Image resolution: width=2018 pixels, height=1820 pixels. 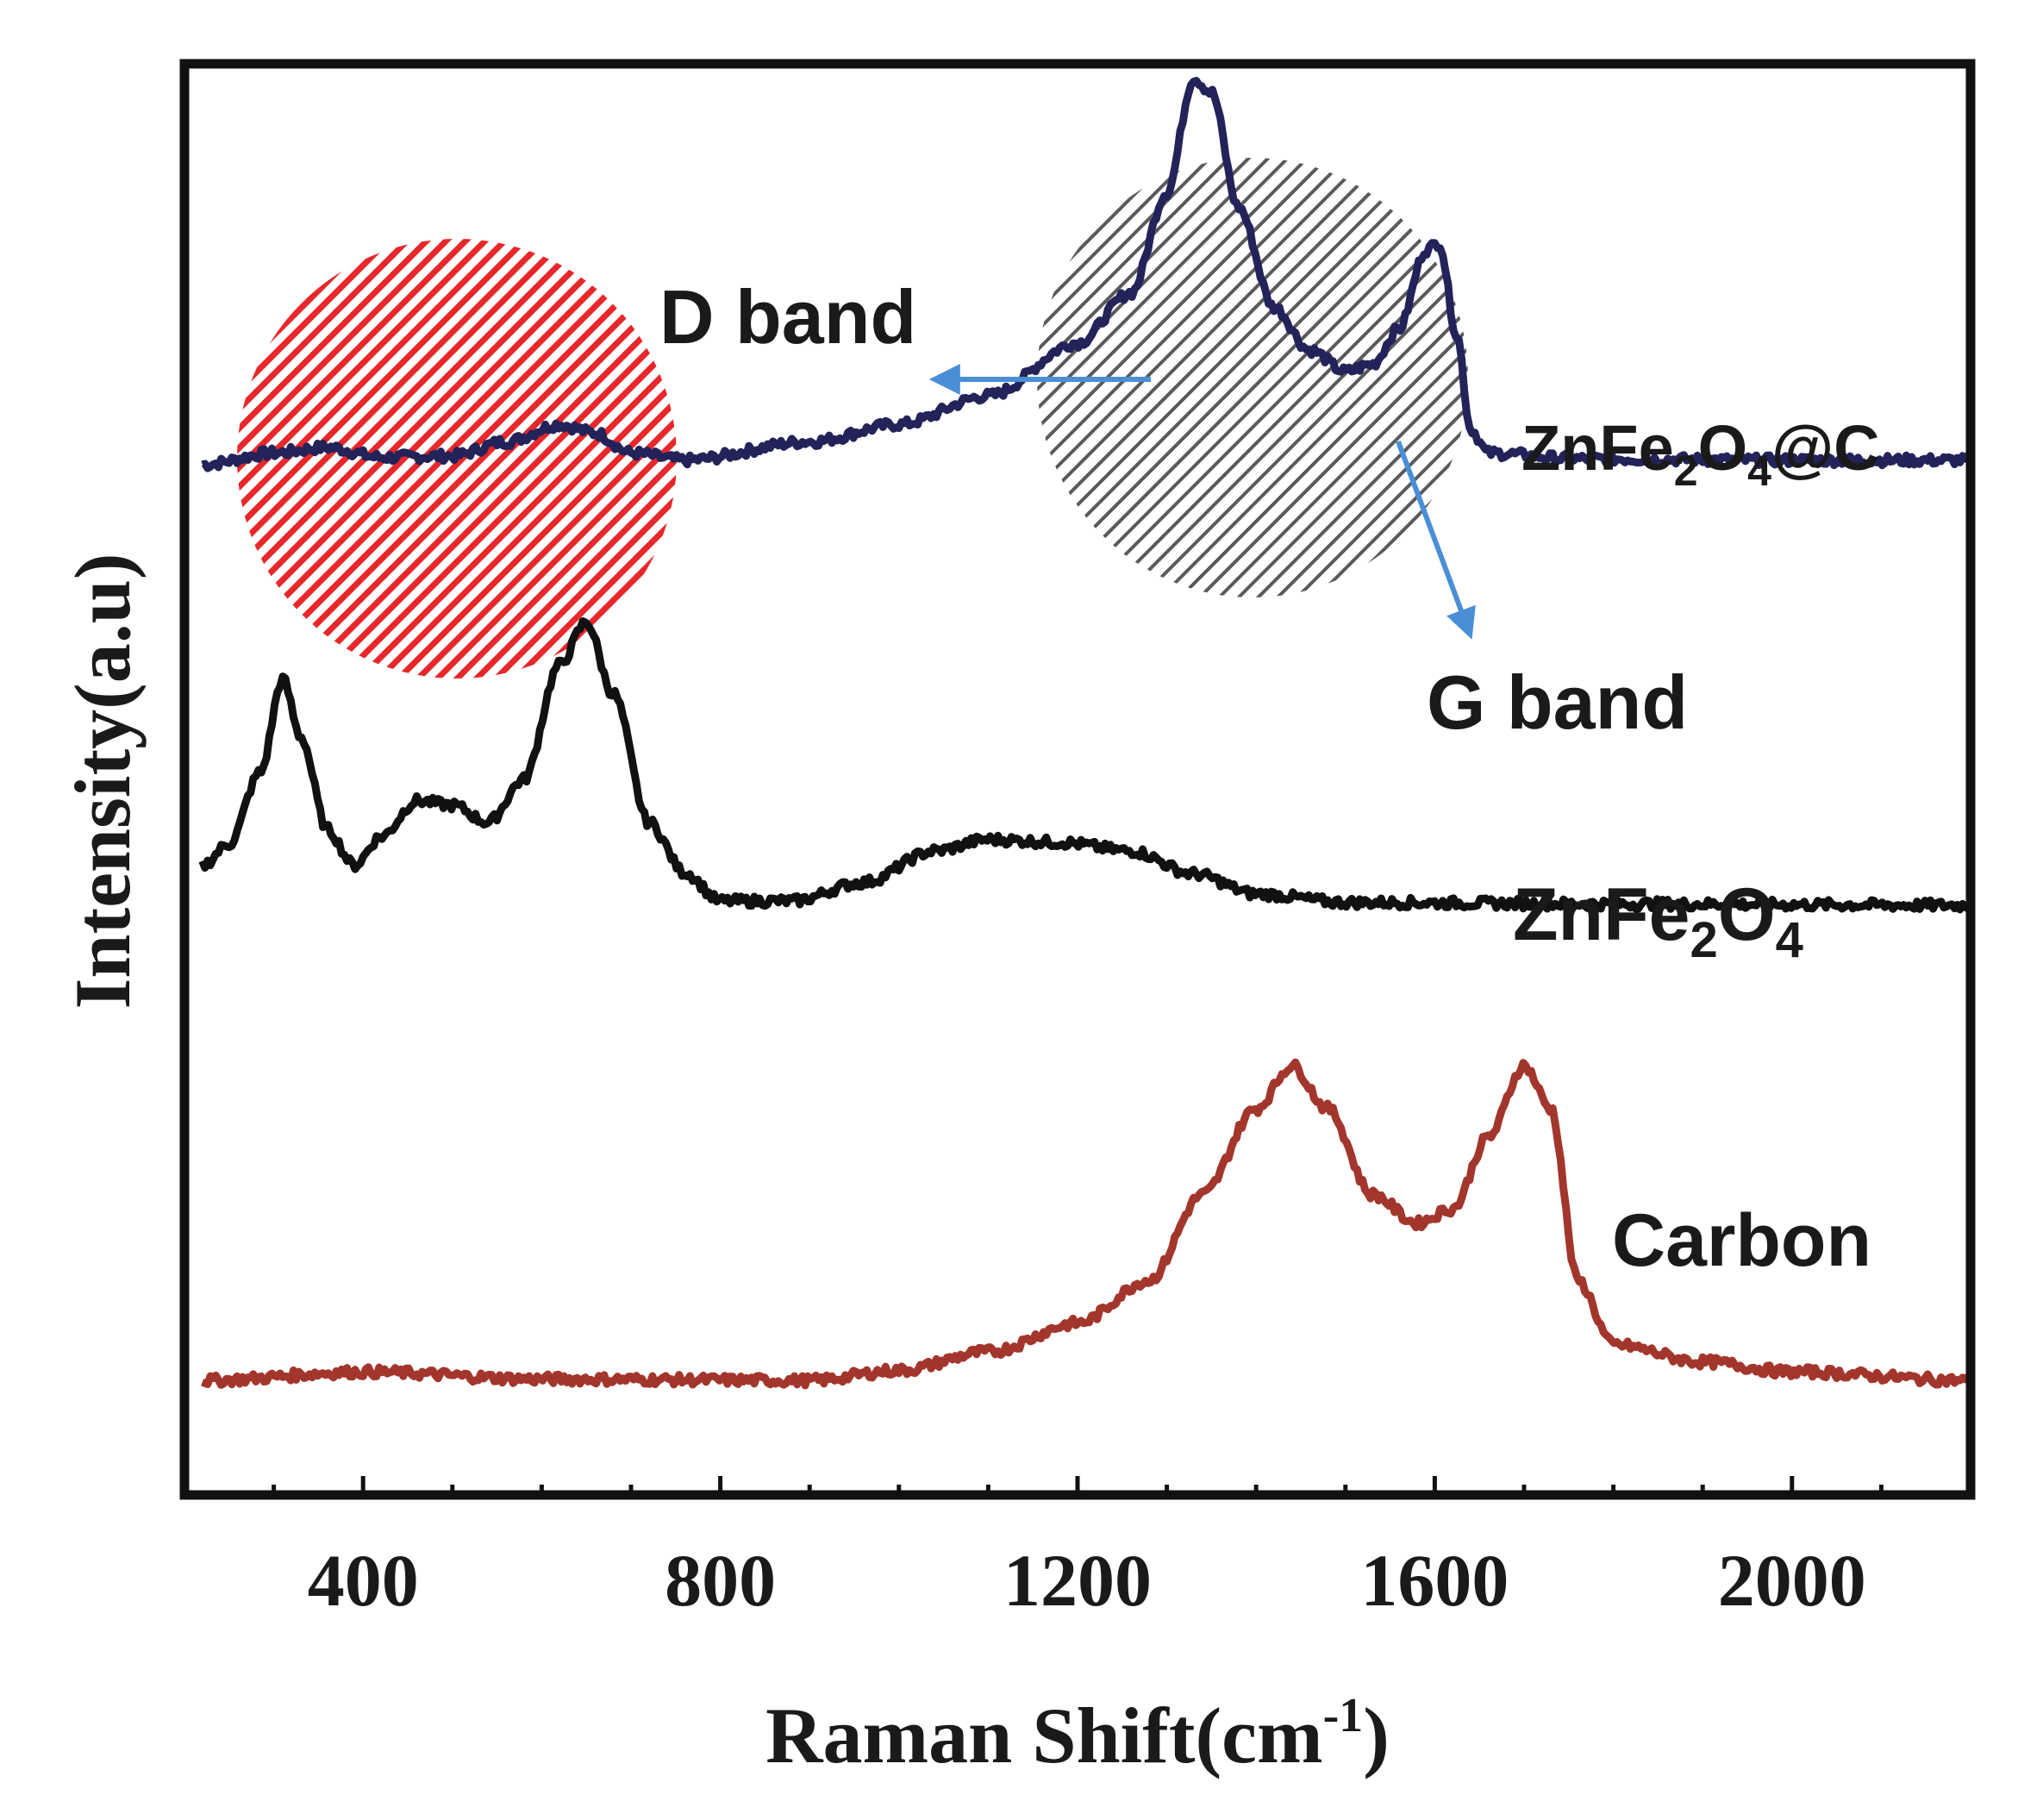 I want to click on series-label-carbon: Carbon, so click(x=1741, y=1241).